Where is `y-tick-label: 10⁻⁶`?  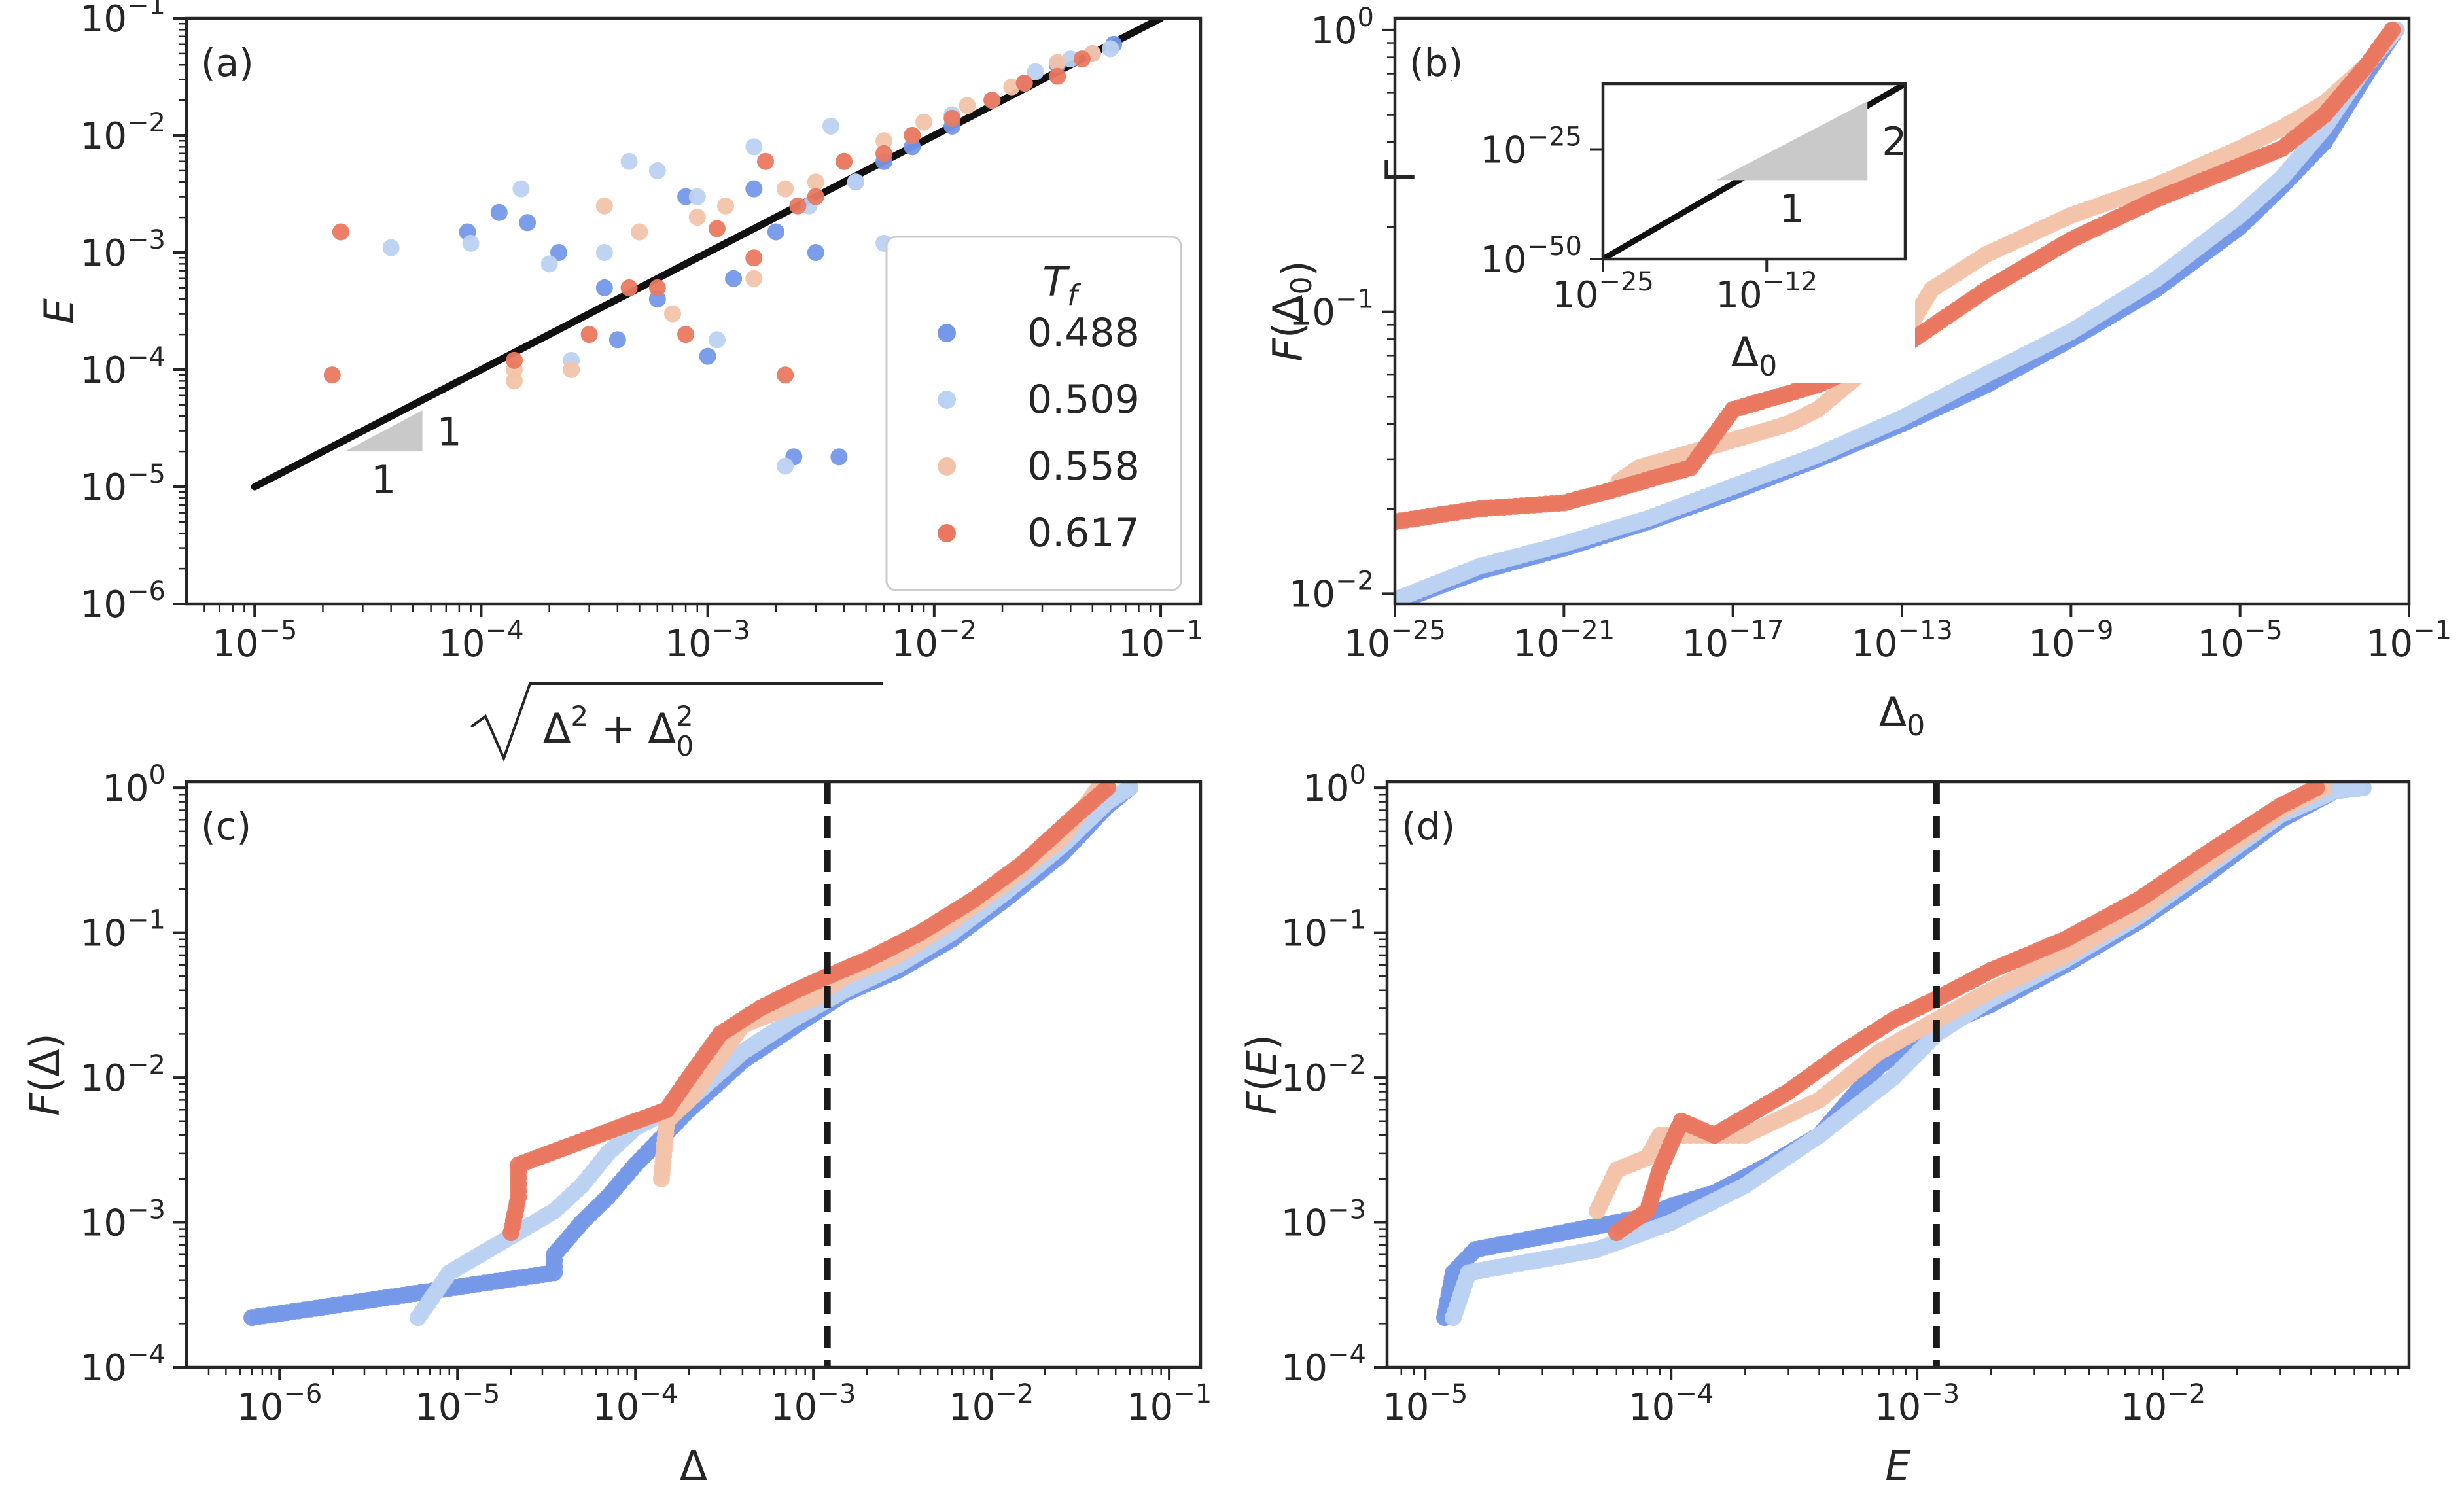 y-tick-label: 10⁻⁶ is located at coordinates (123, 601).